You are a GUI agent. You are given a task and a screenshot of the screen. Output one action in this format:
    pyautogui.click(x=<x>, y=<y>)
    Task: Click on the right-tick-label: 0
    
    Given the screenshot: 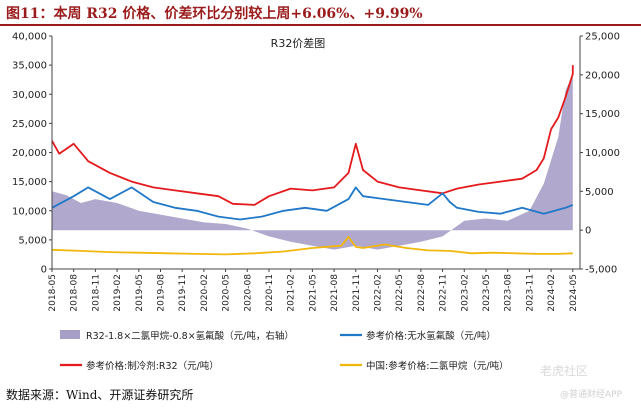 What is the action you would take?
    pyautogui.click(x=588, y=231)
    